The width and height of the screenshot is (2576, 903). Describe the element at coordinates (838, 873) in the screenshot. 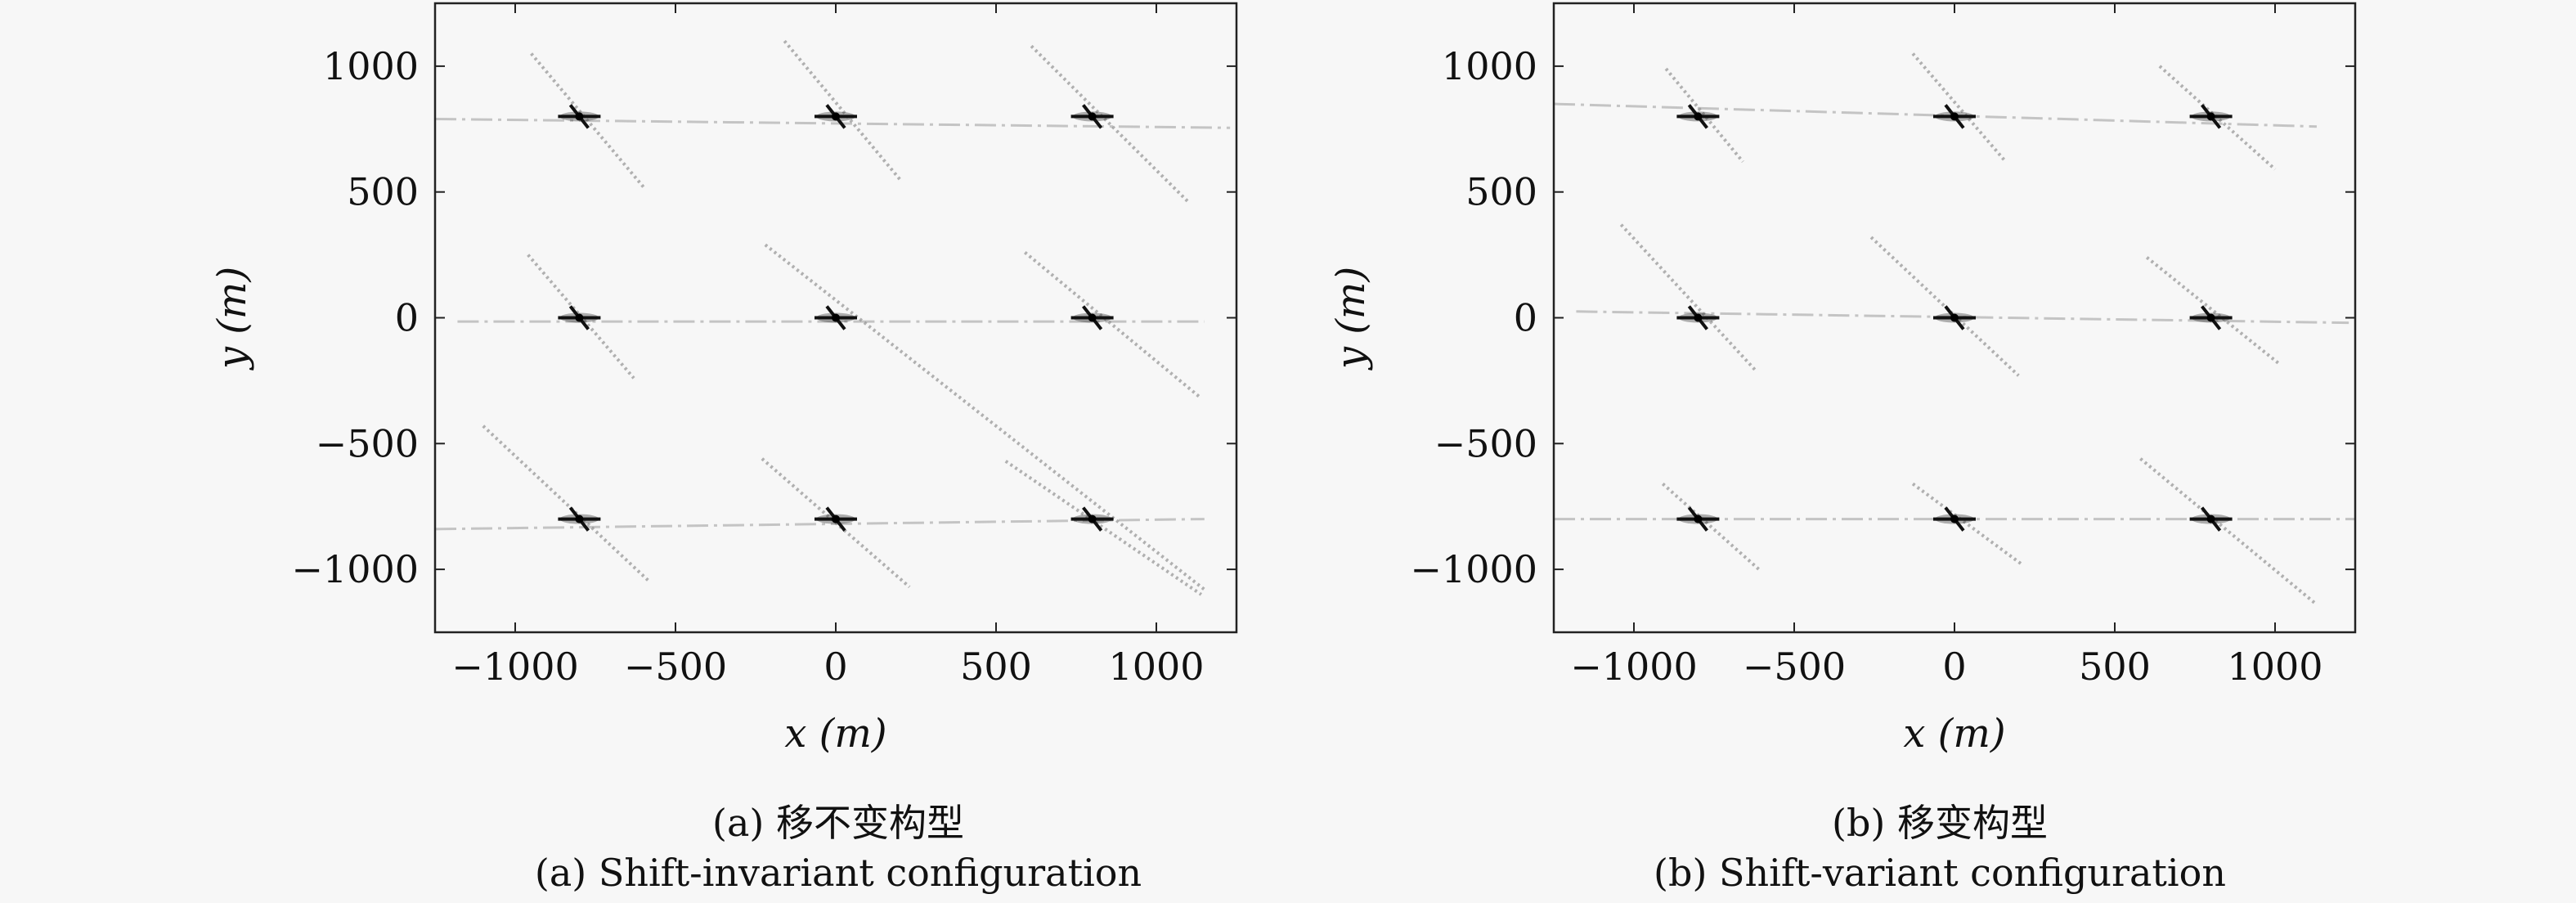

I see `caption-a-english: (a) Shift-invariant configuration` at that location.